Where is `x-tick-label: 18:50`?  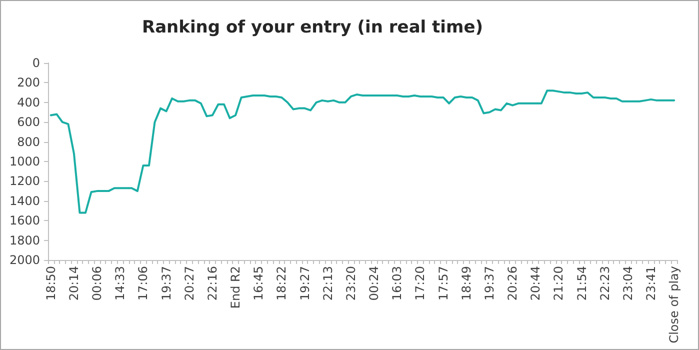 x-tick-label: 18:50 is located at coordinates (51, 283).